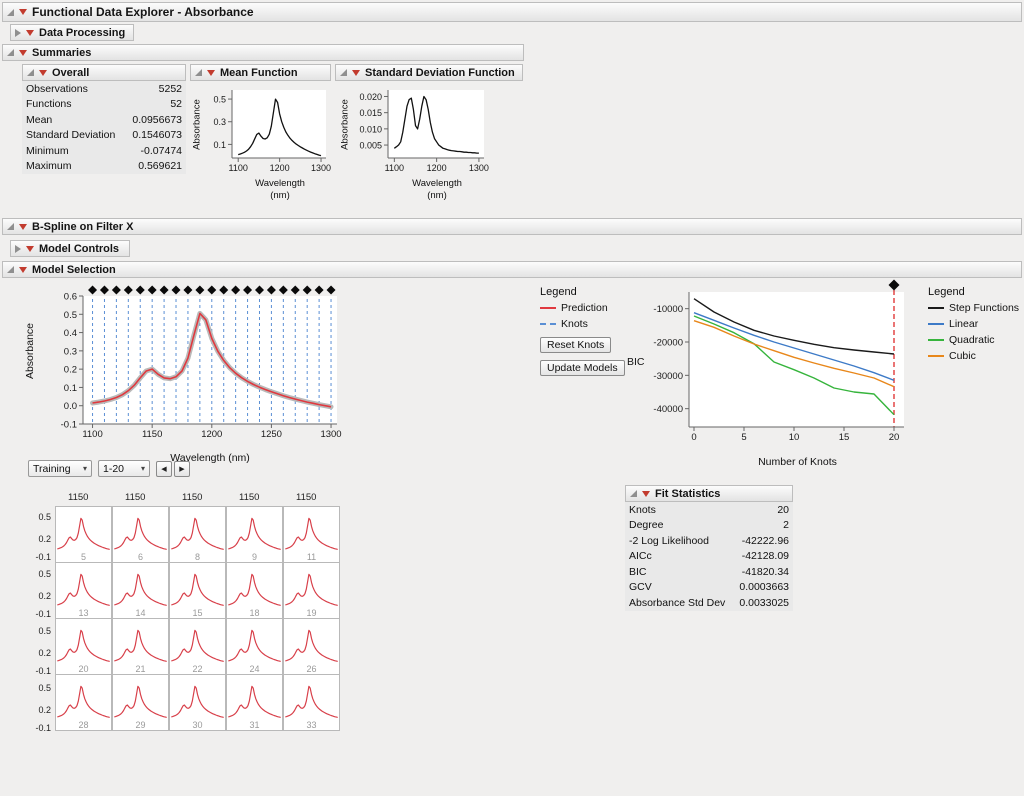 Image resolution: width=1024 pixels, height=796 pixels. Describe the element at coordinates (311, 590) in the screenshot. I see `function-cell-plot: 19` at that location.